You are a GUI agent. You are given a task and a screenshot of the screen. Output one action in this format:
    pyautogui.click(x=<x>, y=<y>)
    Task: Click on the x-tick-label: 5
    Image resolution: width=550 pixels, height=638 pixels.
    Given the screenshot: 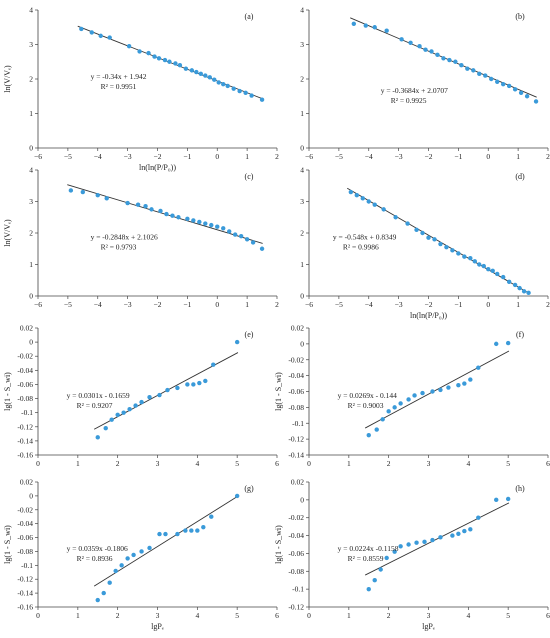 What is the action you would take?
    pyautogui.click(x=237, y=615)
    